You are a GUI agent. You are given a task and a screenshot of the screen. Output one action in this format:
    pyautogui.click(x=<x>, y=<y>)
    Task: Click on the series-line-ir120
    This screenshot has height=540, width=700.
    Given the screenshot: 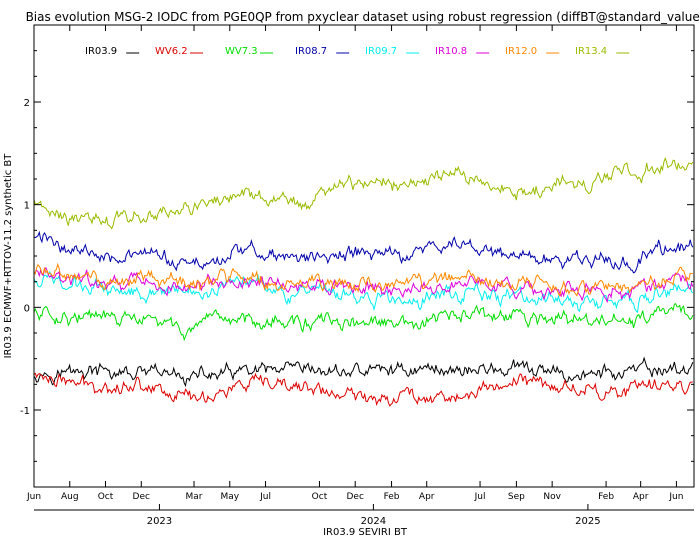 What is the action you would take?
    pyautogui.click(x=363, y=280)
    